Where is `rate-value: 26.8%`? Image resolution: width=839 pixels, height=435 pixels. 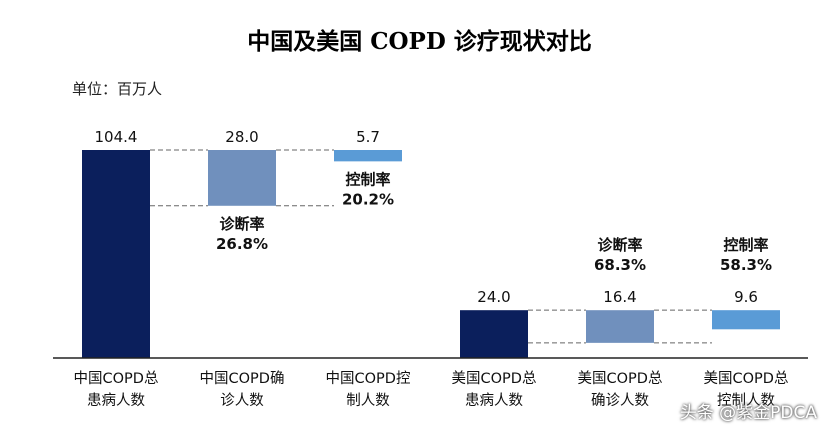 rate-value: 26.8% is located at coordinates (242, 244).